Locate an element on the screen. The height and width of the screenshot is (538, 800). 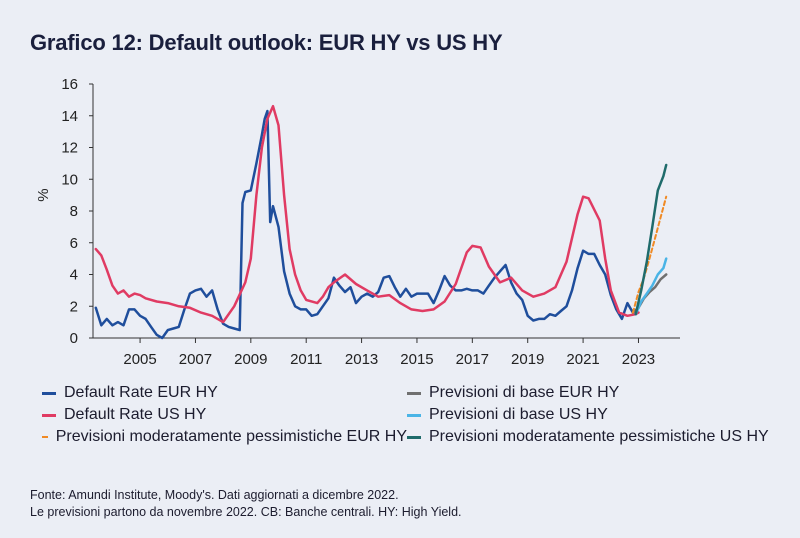
y-axis-label: % is located at coordinates (43, 194).